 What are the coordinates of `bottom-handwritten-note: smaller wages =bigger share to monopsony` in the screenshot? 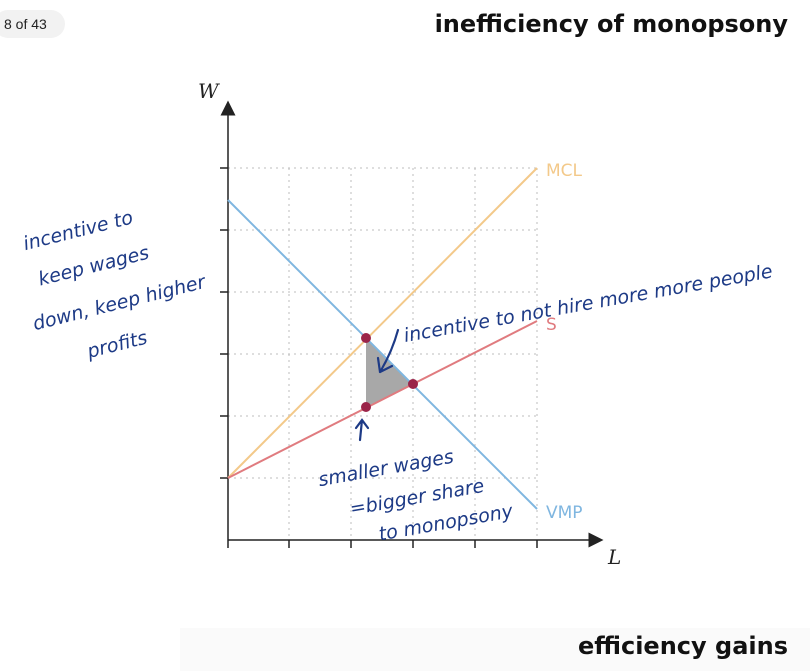 It's located at (416, 496).